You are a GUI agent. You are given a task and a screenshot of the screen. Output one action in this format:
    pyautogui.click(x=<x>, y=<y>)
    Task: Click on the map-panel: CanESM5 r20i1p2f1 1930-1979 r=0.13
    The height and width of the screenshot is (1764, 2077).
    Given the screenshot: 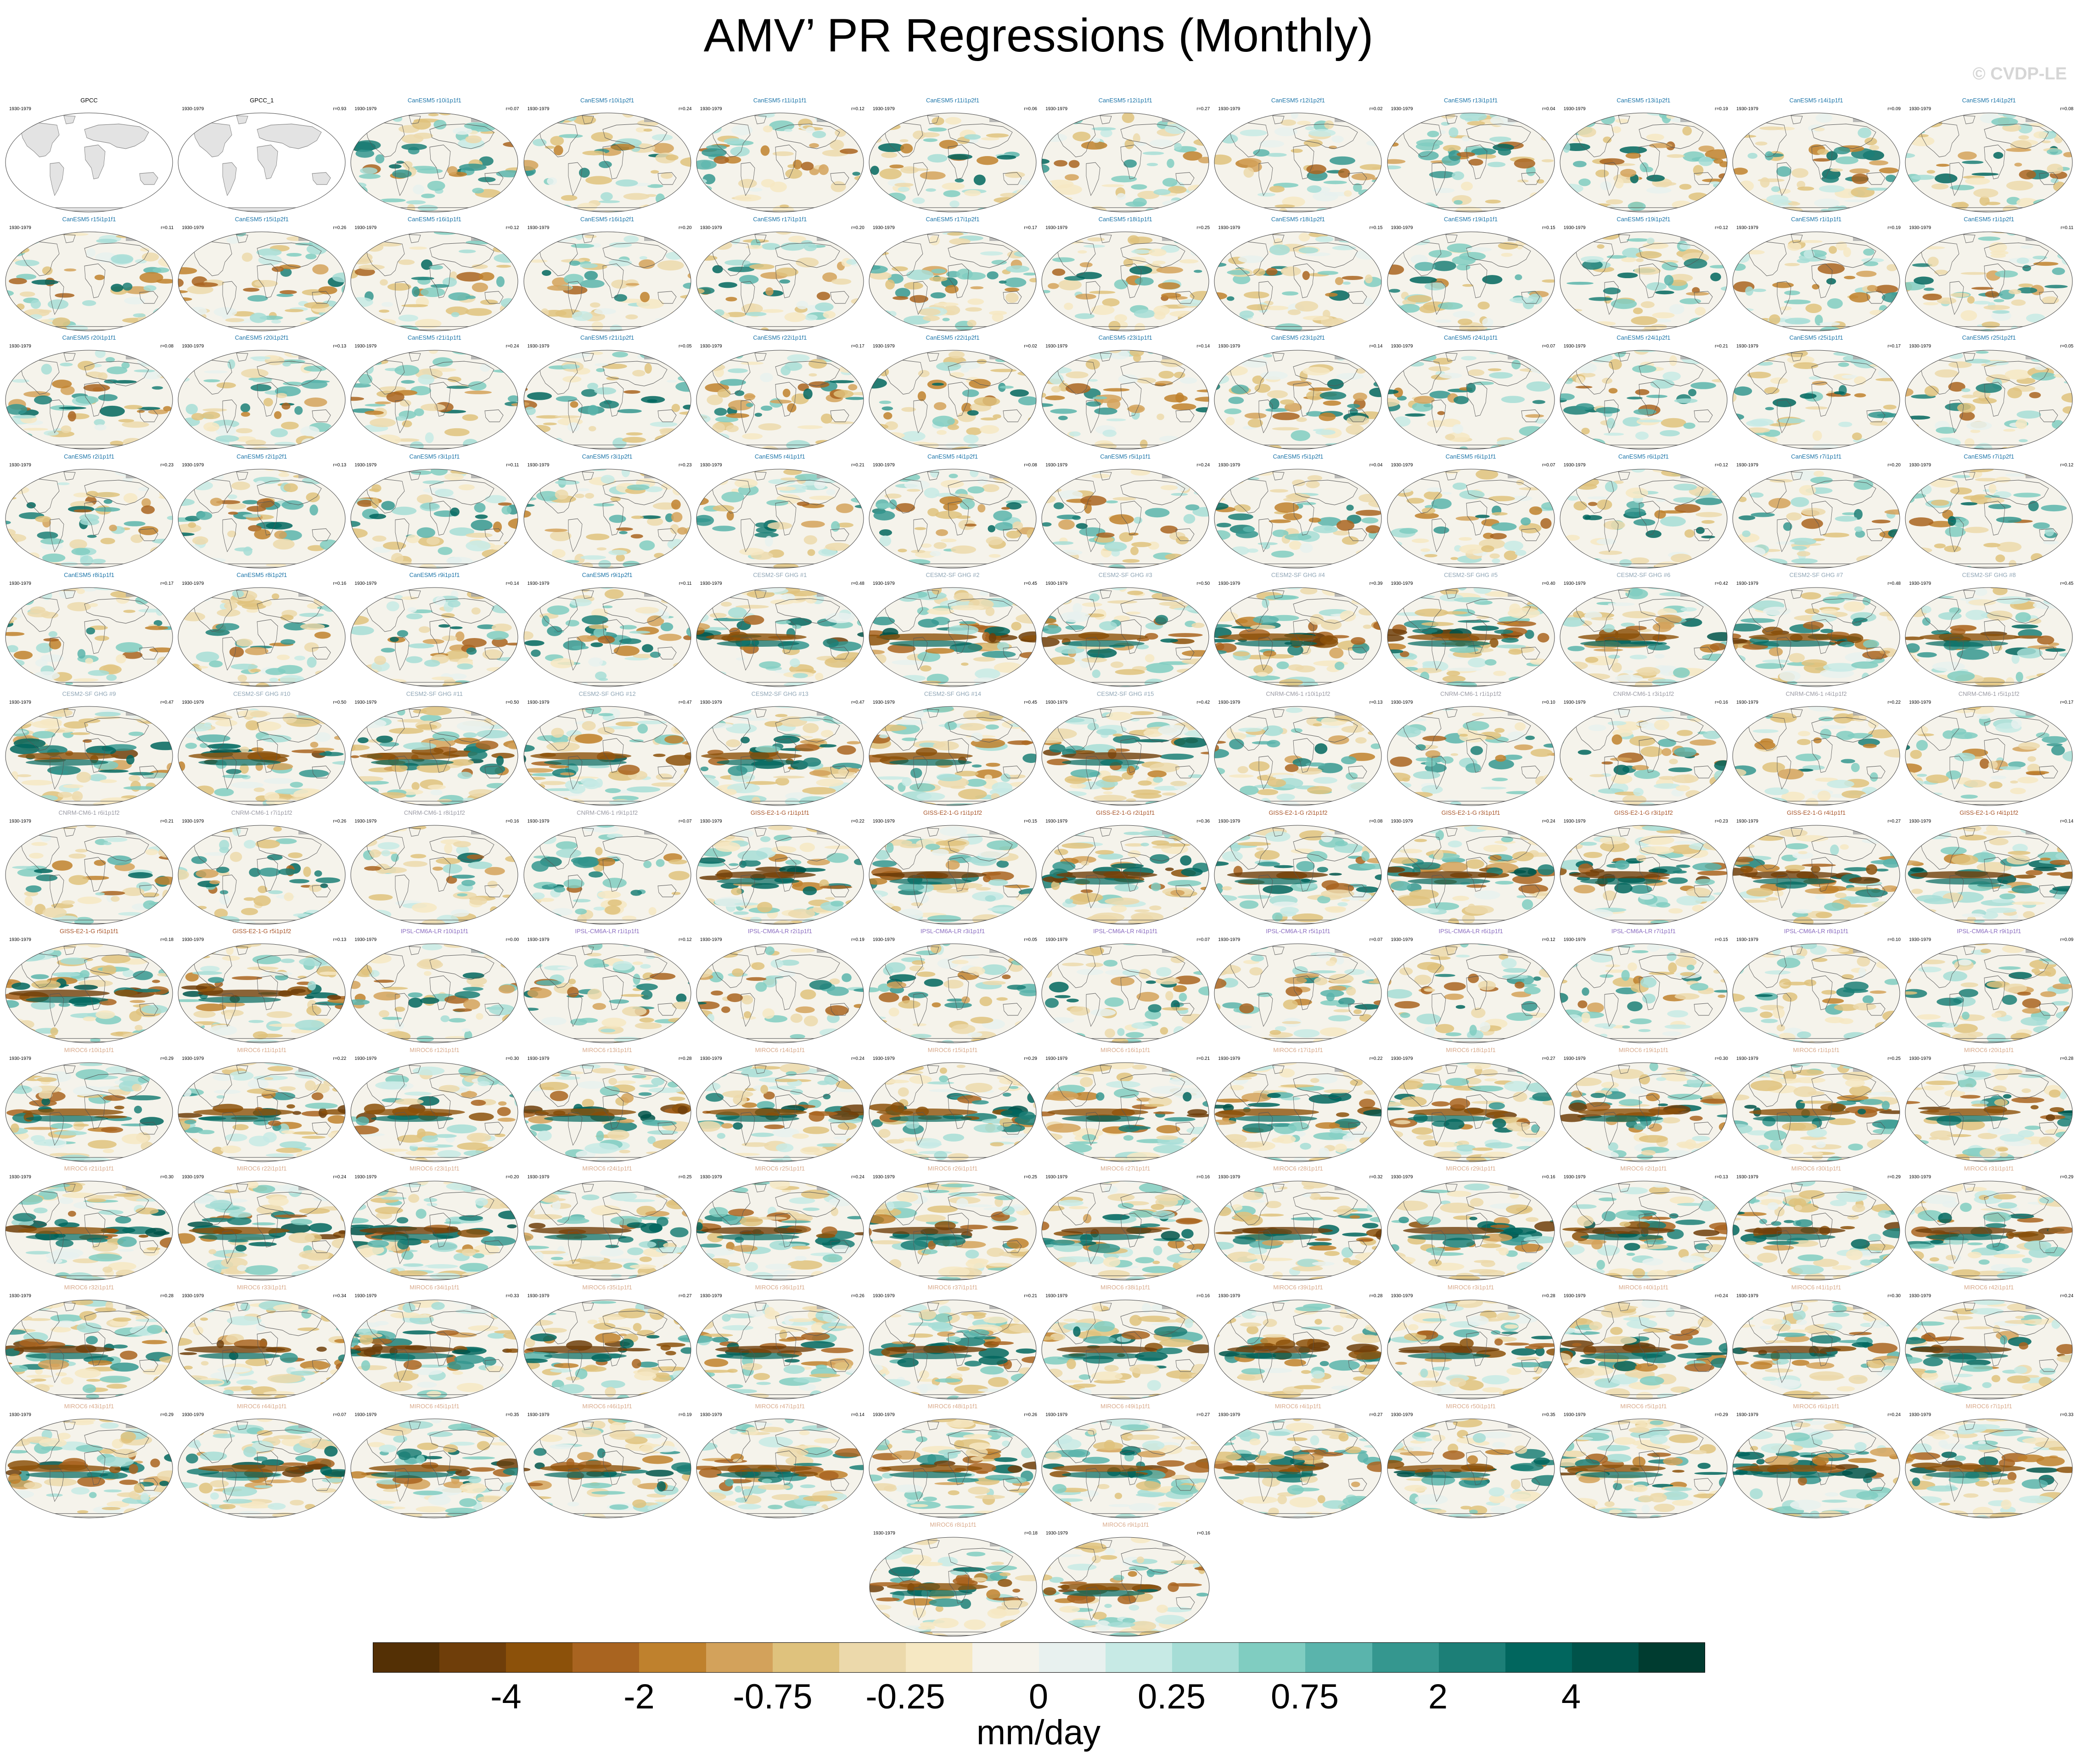 What is the action you would take?
    pyautogui.click(x=261, y=393)
    